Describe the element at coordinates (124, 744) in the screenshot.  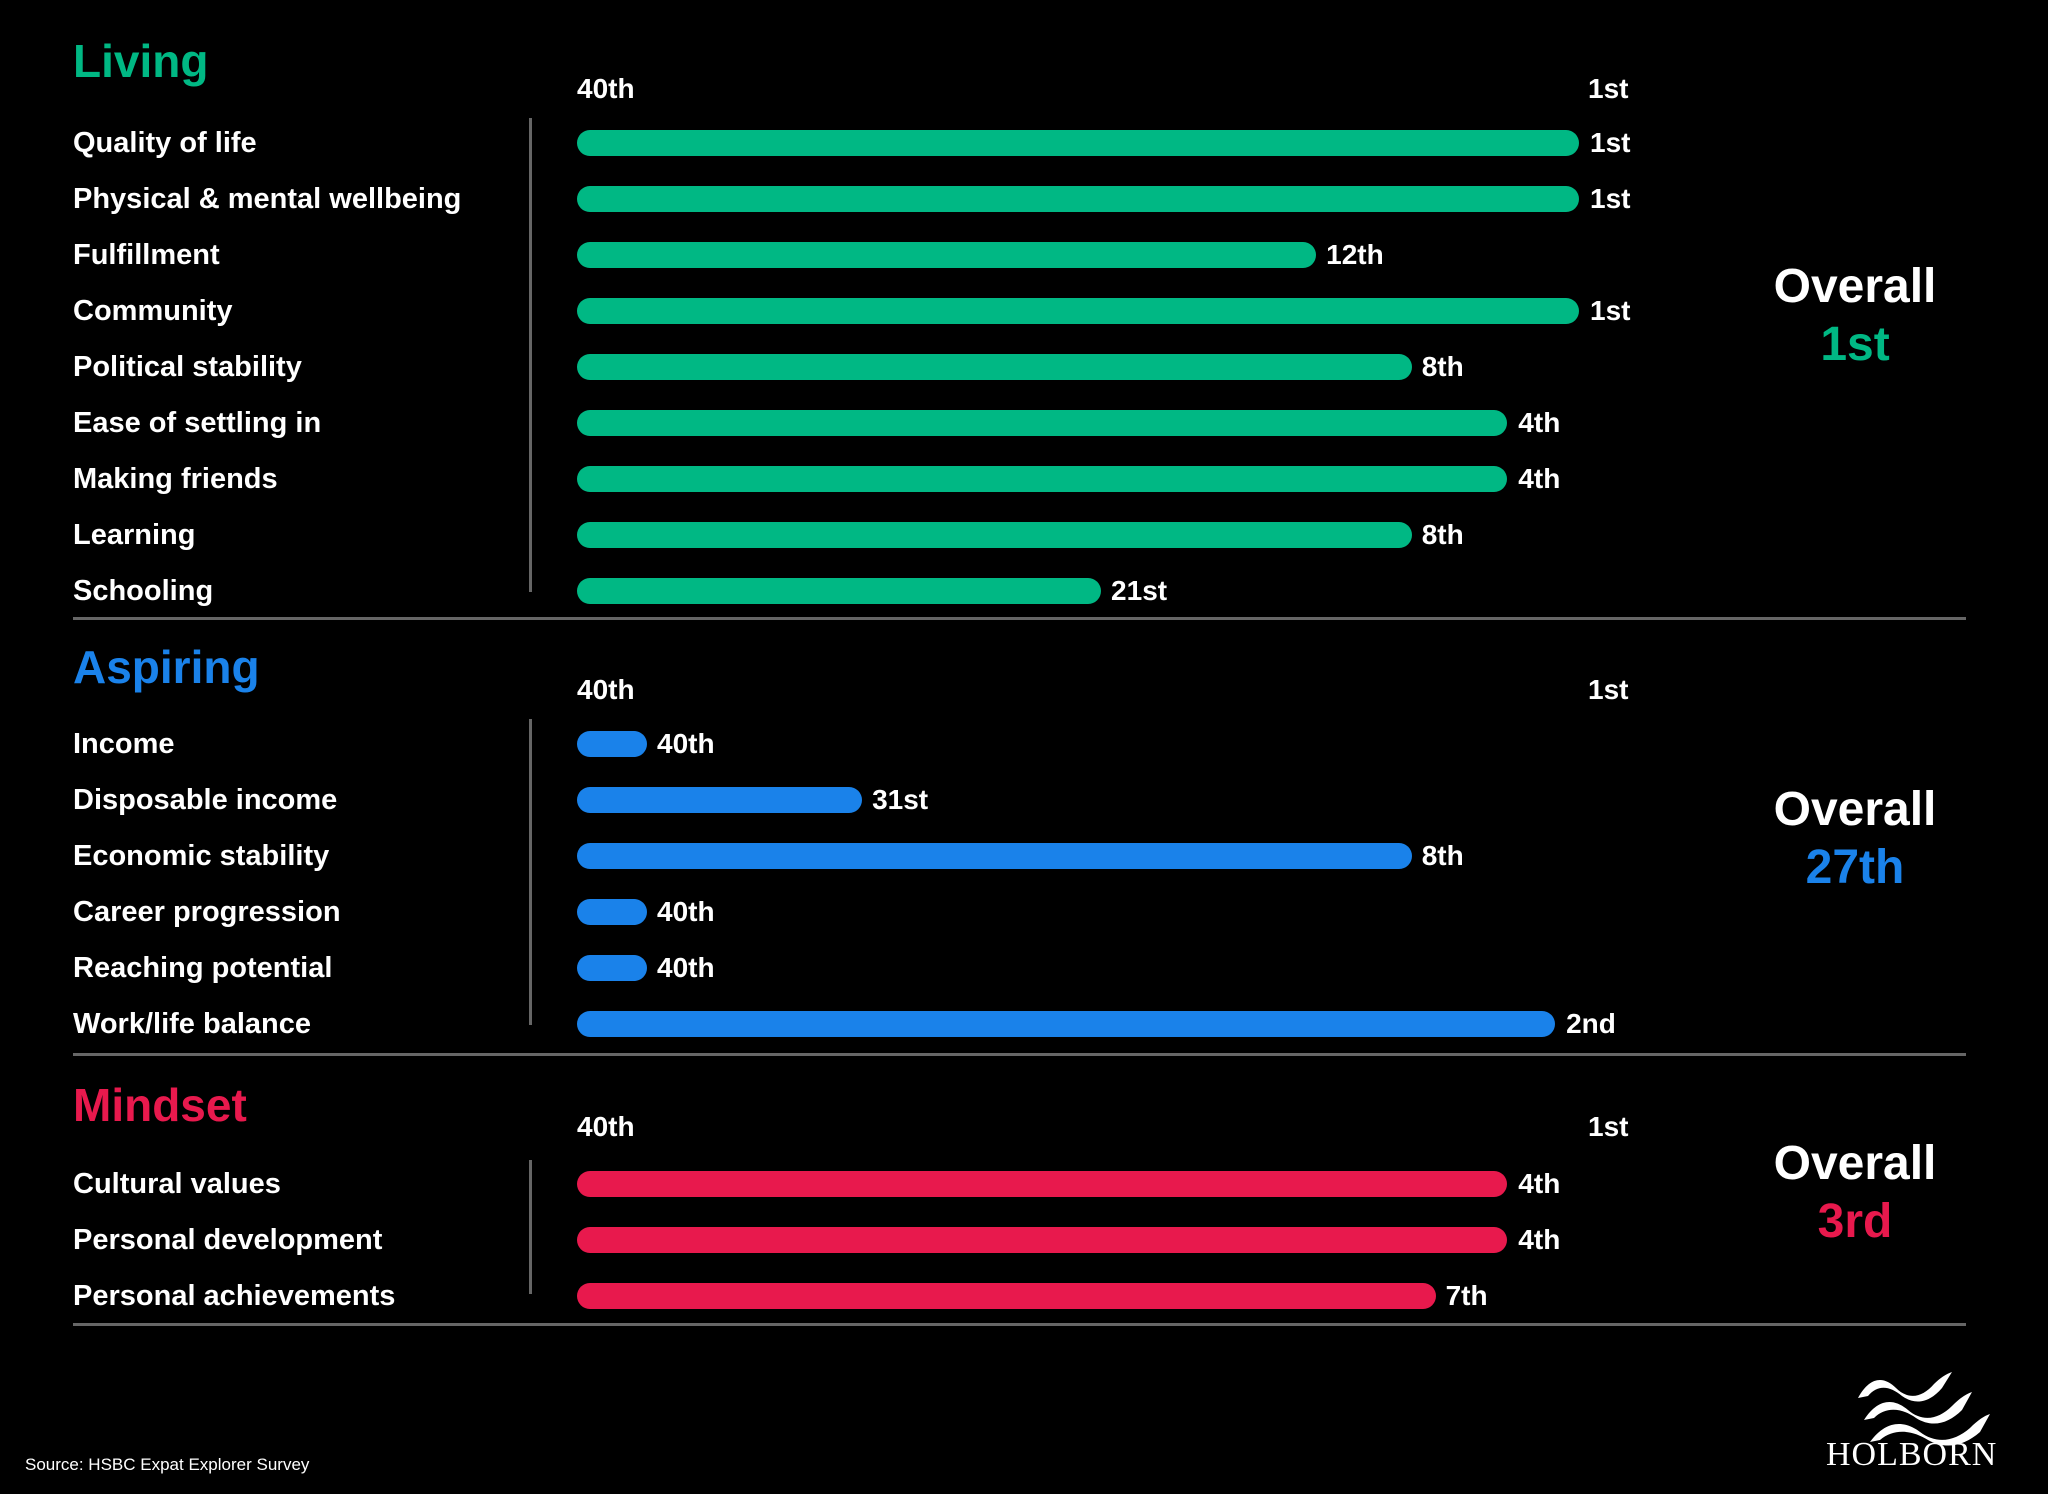
I see `aspiring-row-label: Income` at that location.